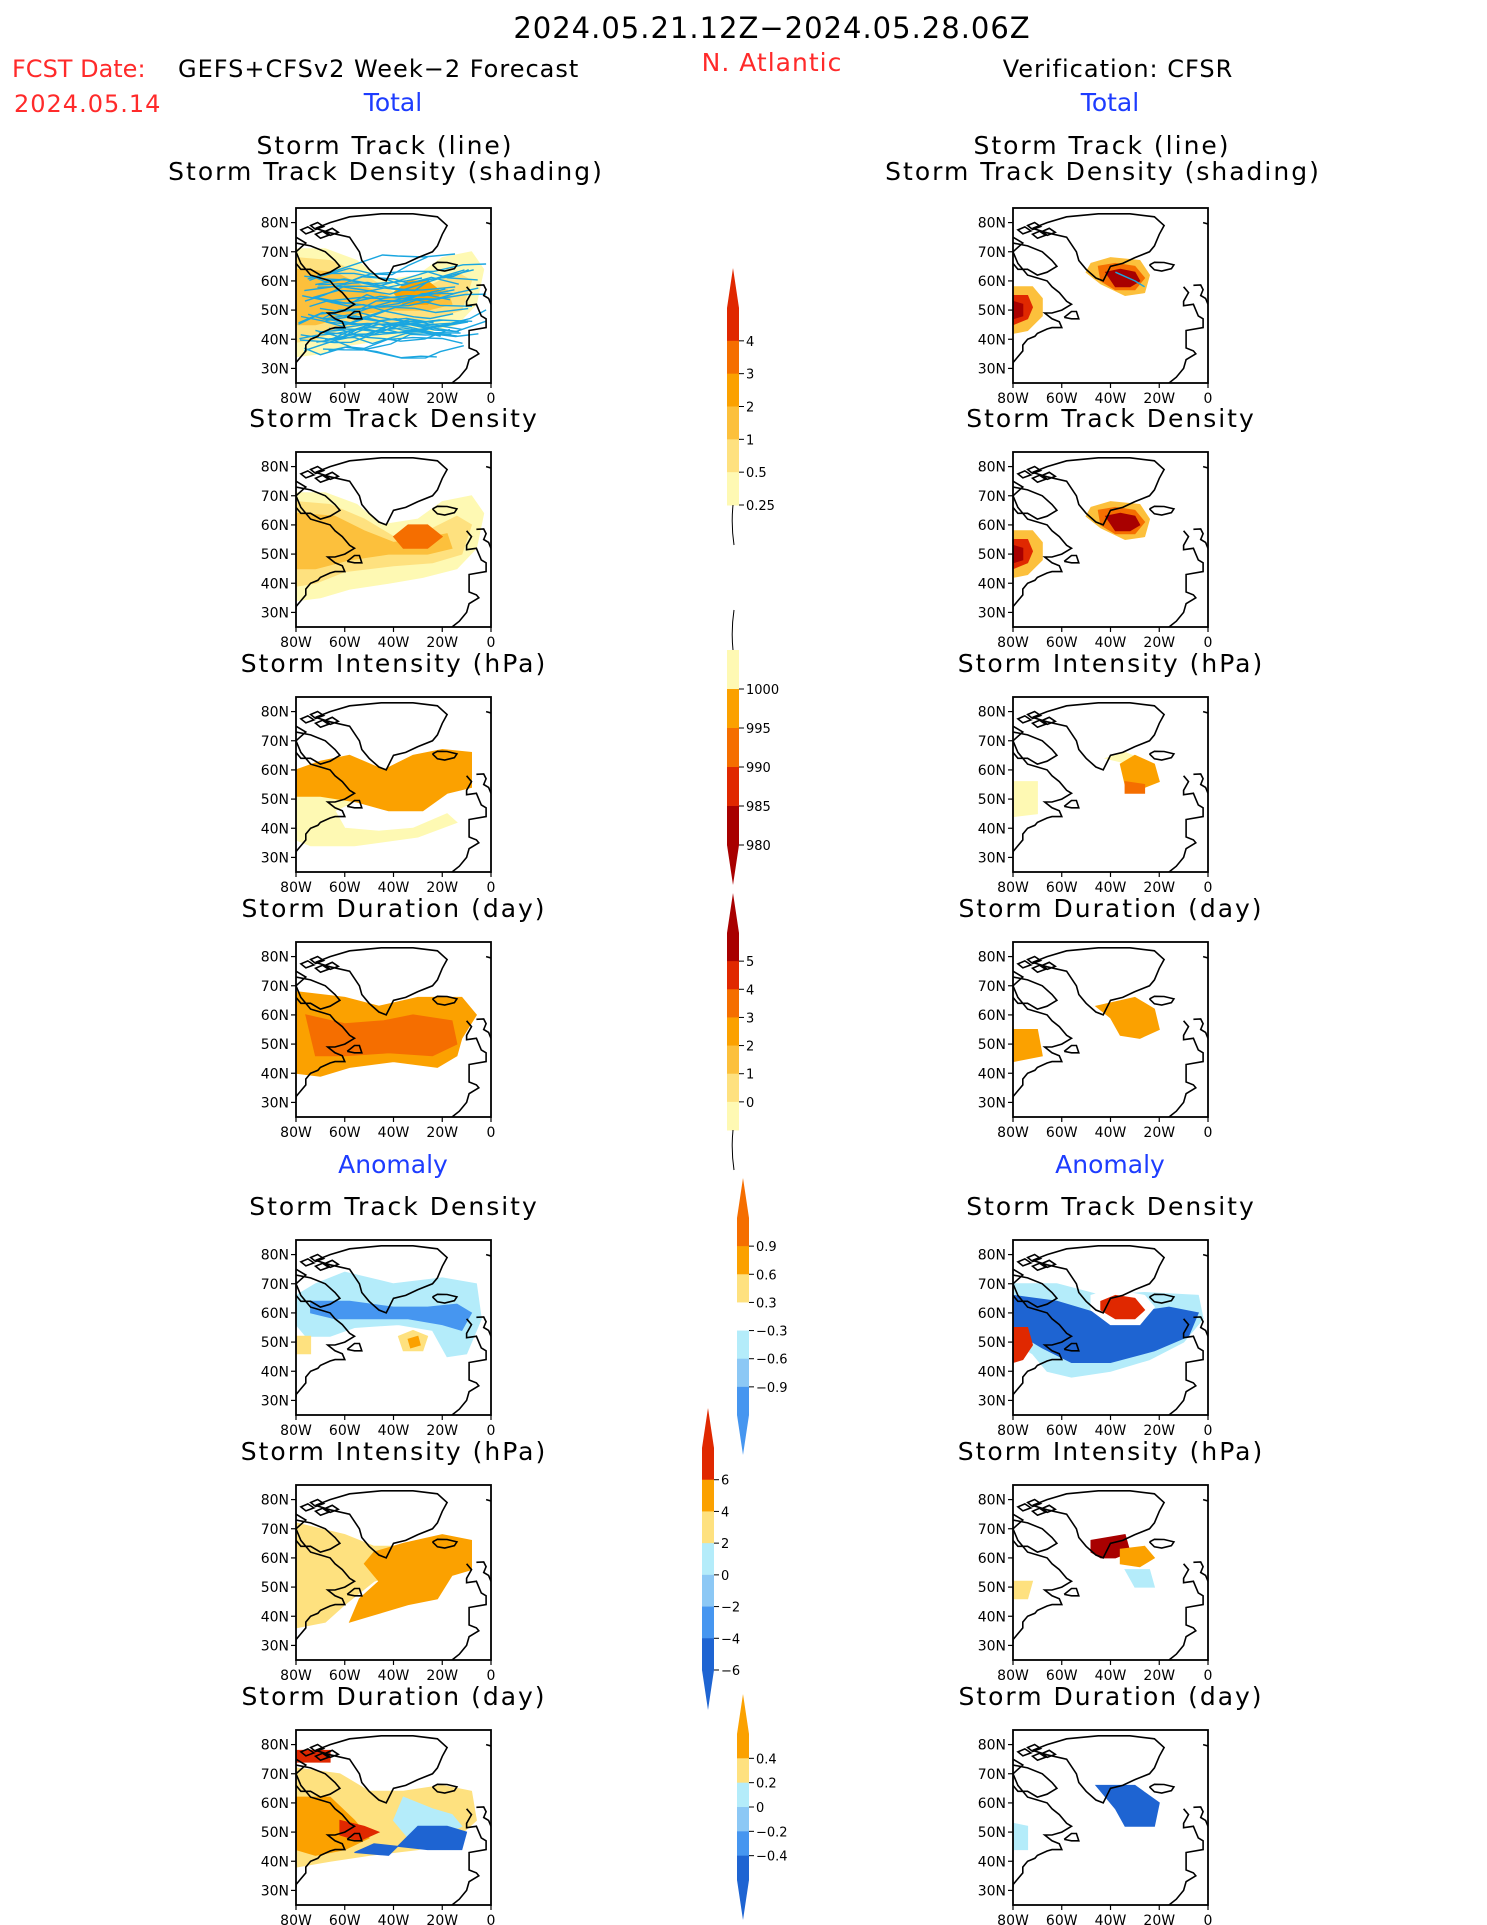  Describe the element at coordinates (740, 1032) in the screenshot. I see `total-duration-colorbar: 5 4 3 2 1 0` at that location.